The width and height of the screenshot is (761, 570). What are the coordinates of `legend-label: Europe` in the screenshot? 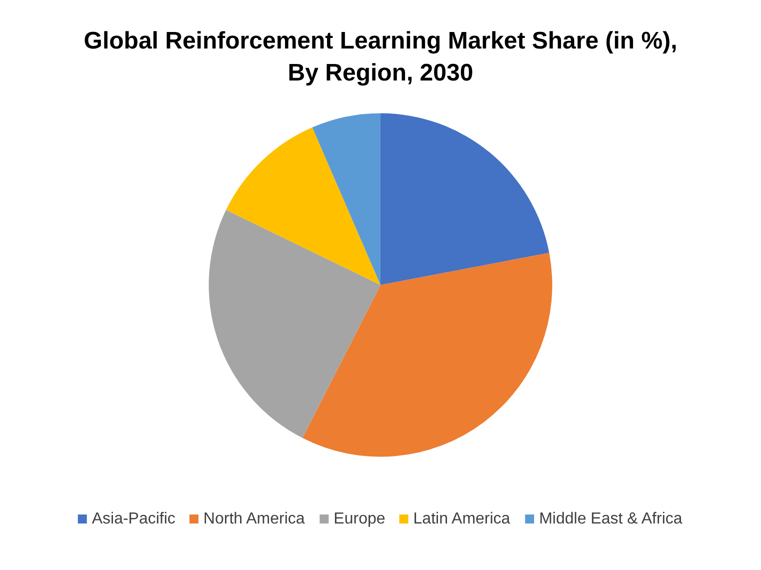 It's located at (360, 519).